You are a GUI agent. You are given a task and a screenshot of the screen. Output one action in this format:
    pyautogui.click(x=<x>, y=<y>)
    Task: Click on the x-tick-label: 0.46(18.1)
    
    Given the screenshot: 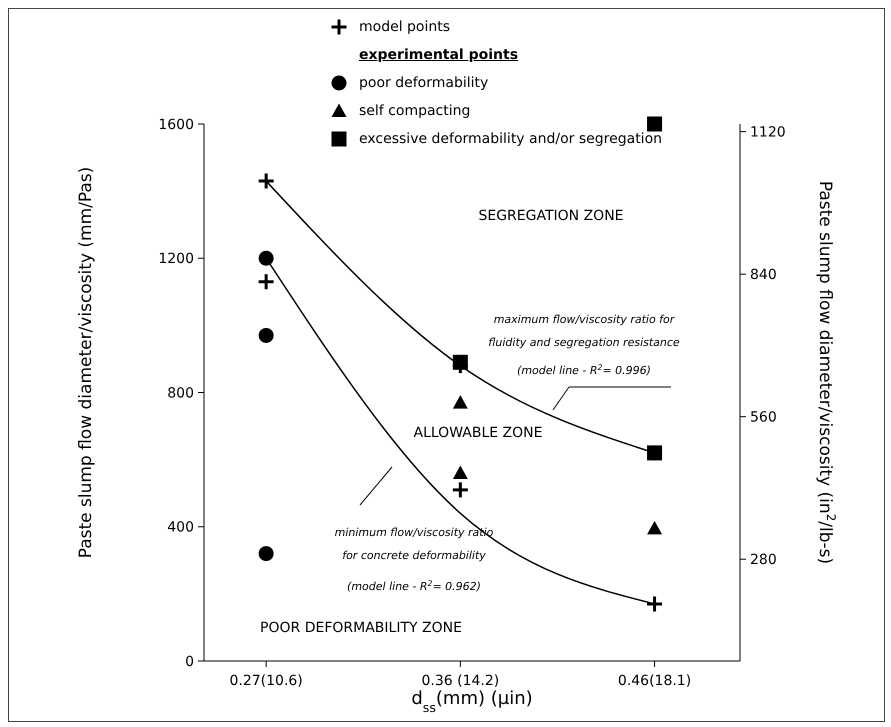 What is the action you would take?
    pyautogui.click(x=655, y=680)
    